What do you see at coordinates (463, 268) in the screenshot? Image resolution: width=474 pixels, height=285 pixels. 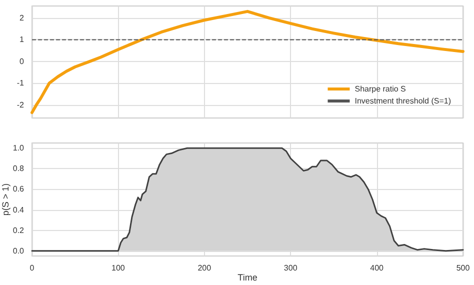 I see `x-tick-label: 500` at bounding box center [463, 268].